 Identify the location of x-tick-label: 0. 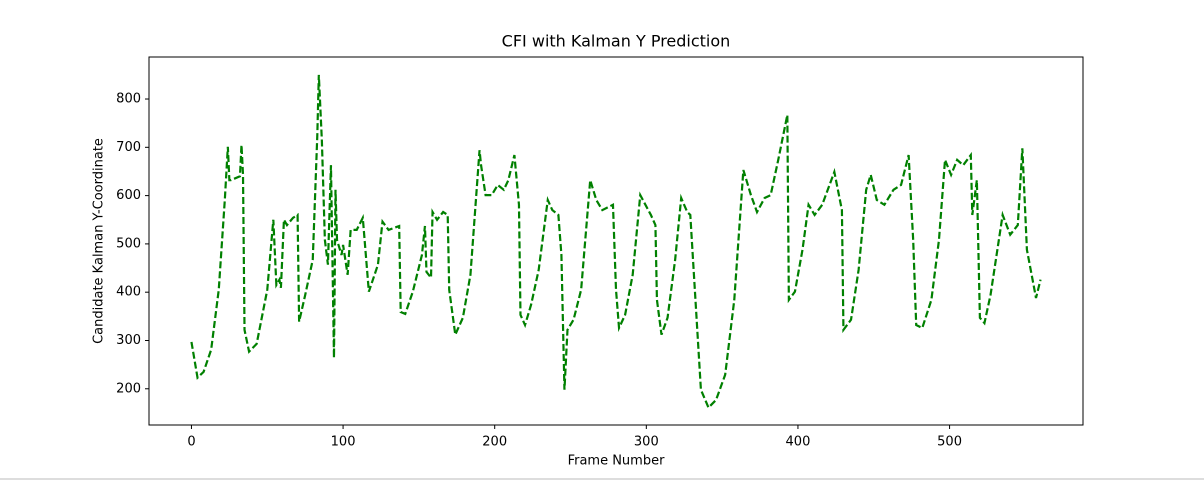
(191, 442).